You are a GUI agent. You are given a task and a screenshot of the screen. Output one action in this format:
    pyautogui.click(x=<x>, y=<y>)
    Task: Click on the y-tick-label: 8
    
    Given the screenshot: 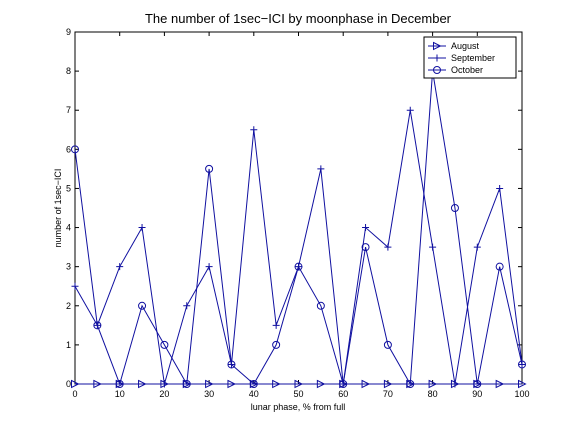 What is the action you would take?
    pyautogui.click(x=68, y=71)
    